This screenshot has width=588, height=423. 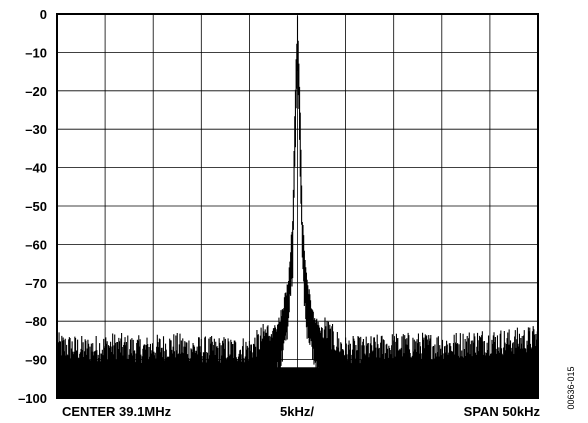 I want to click on figure-id-label: 00636-015, so click(x=571, y=387).